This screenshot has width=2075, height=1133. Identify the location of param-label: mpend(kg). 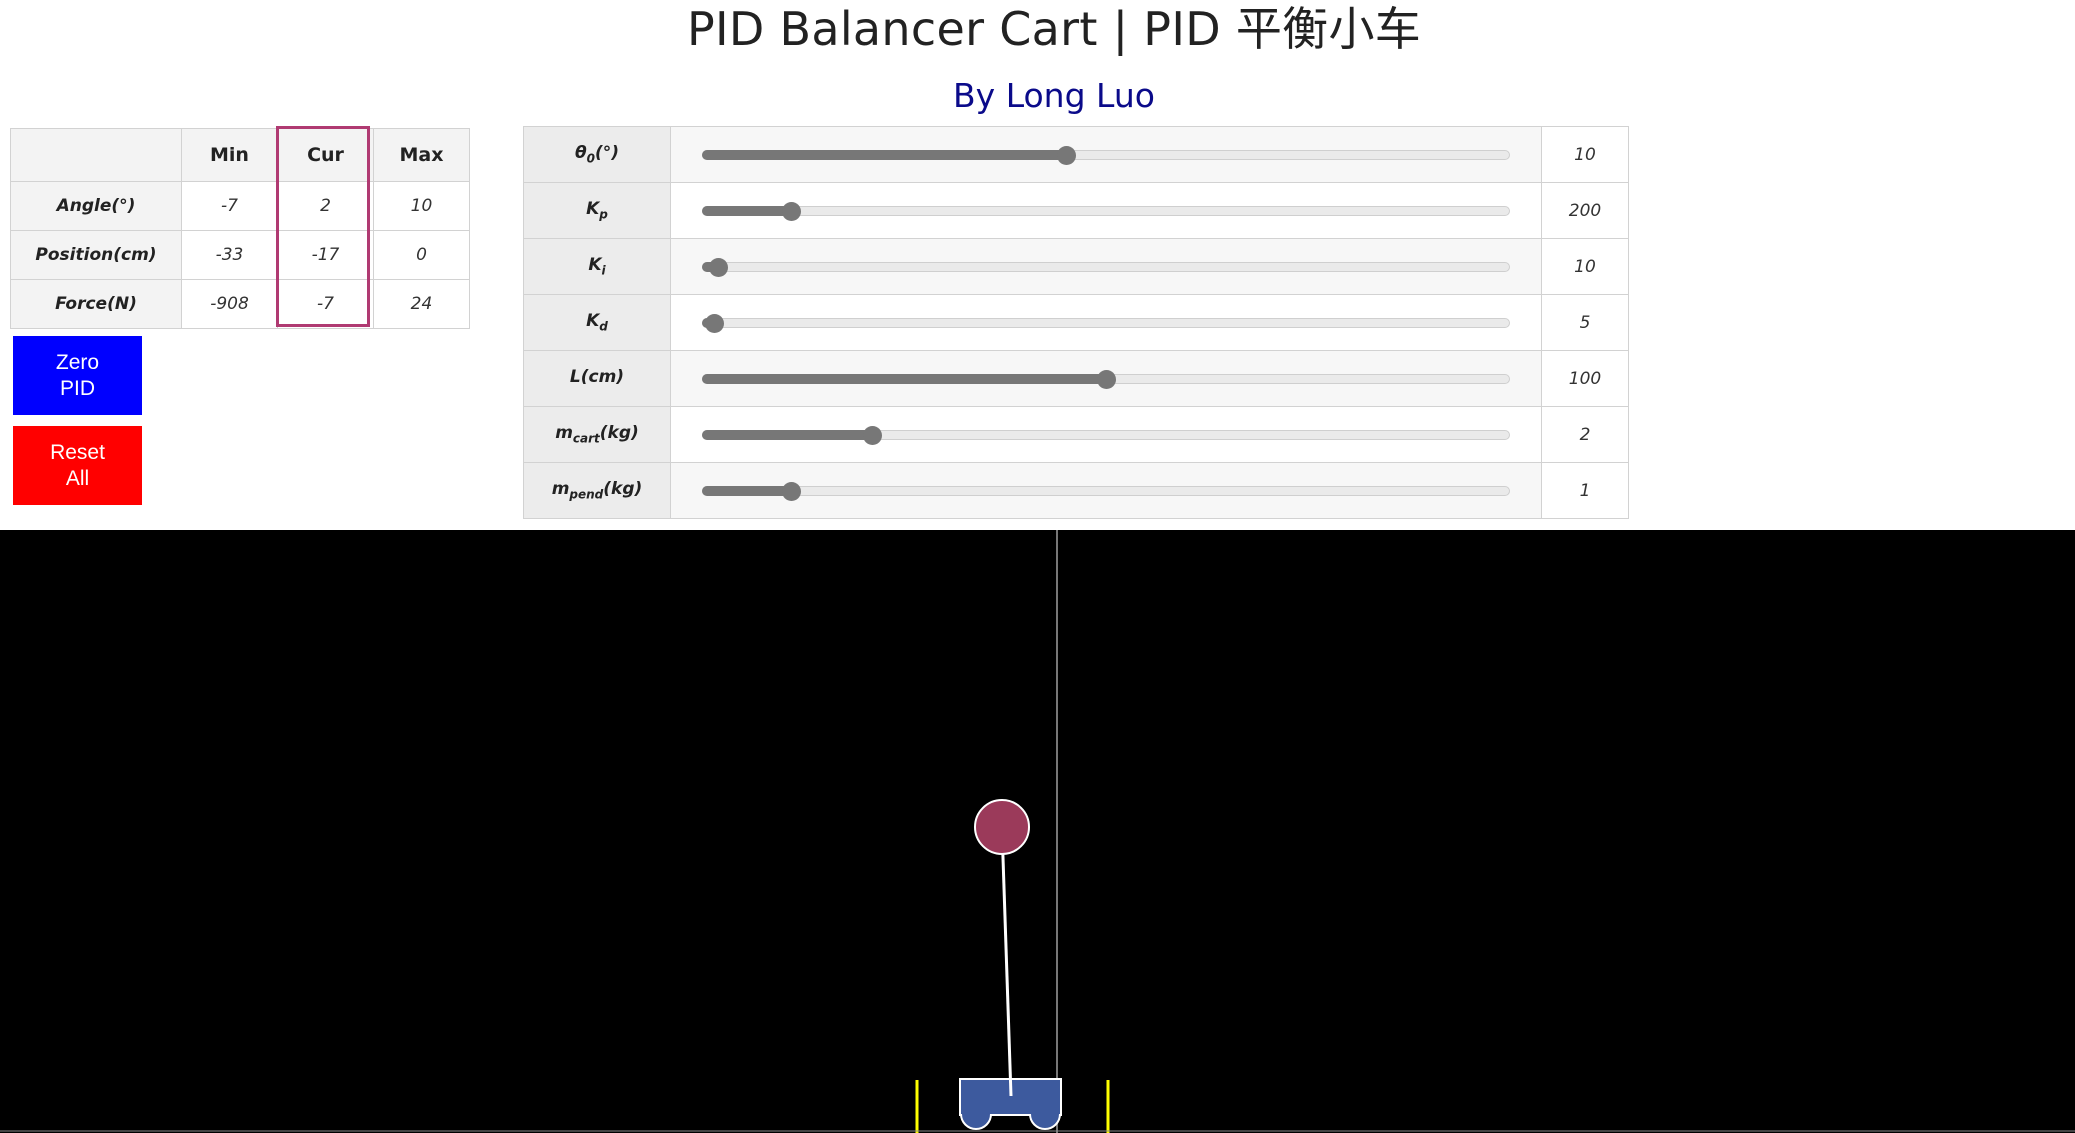
(597, 490).